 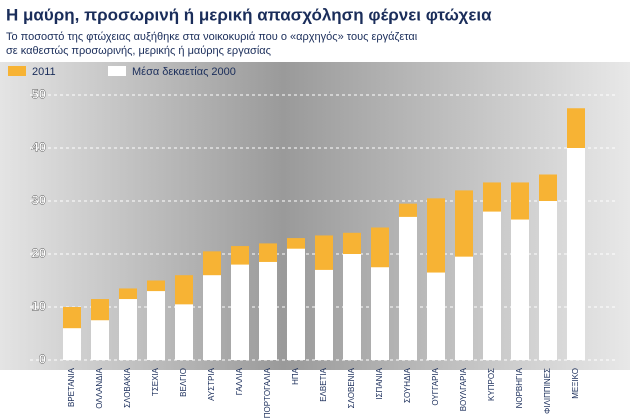 What do you see at coordinates (239, 381) in the screenshot?
I see `x-tick-label: ΓΑΛΛΙΑ` at bounding box center [239, 381].